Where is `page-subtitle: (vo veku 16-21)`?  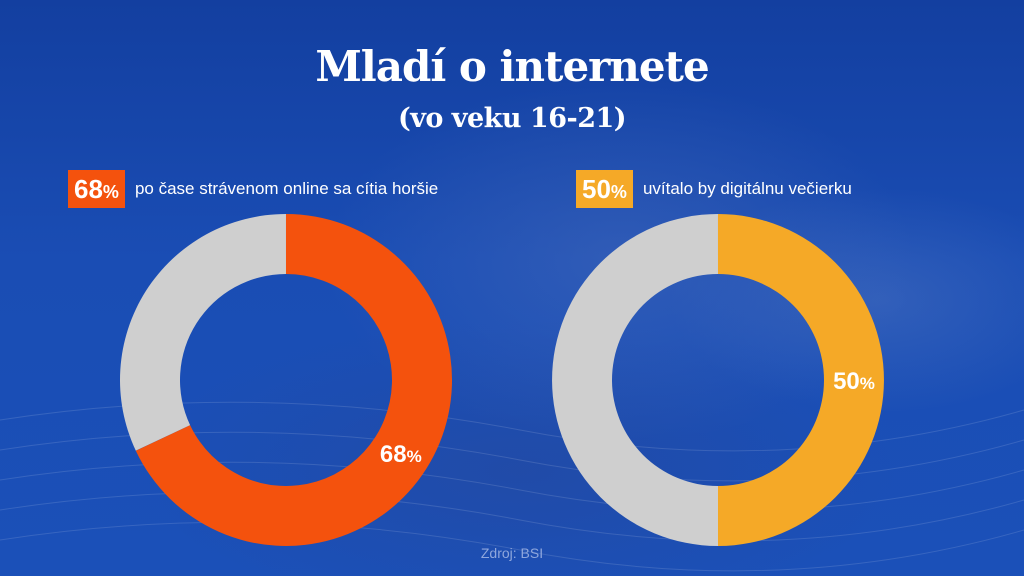 page-subtitle: (vo veku 16-21) is located at coordinates (512, 118).